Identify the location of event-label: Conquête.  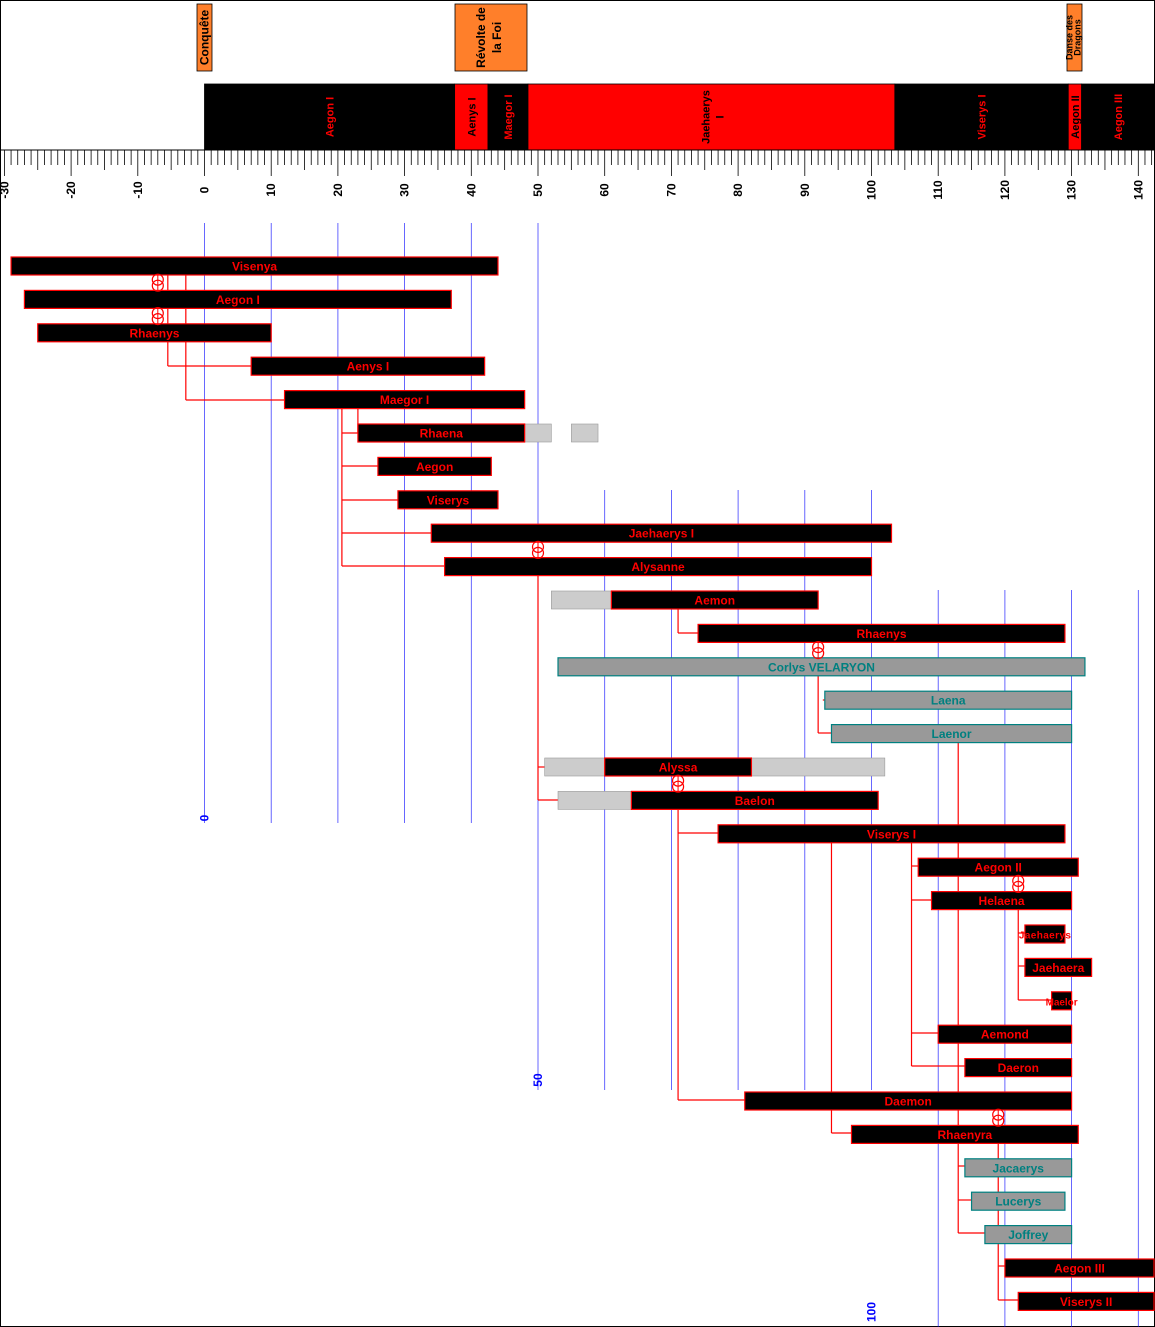
(205, 38).